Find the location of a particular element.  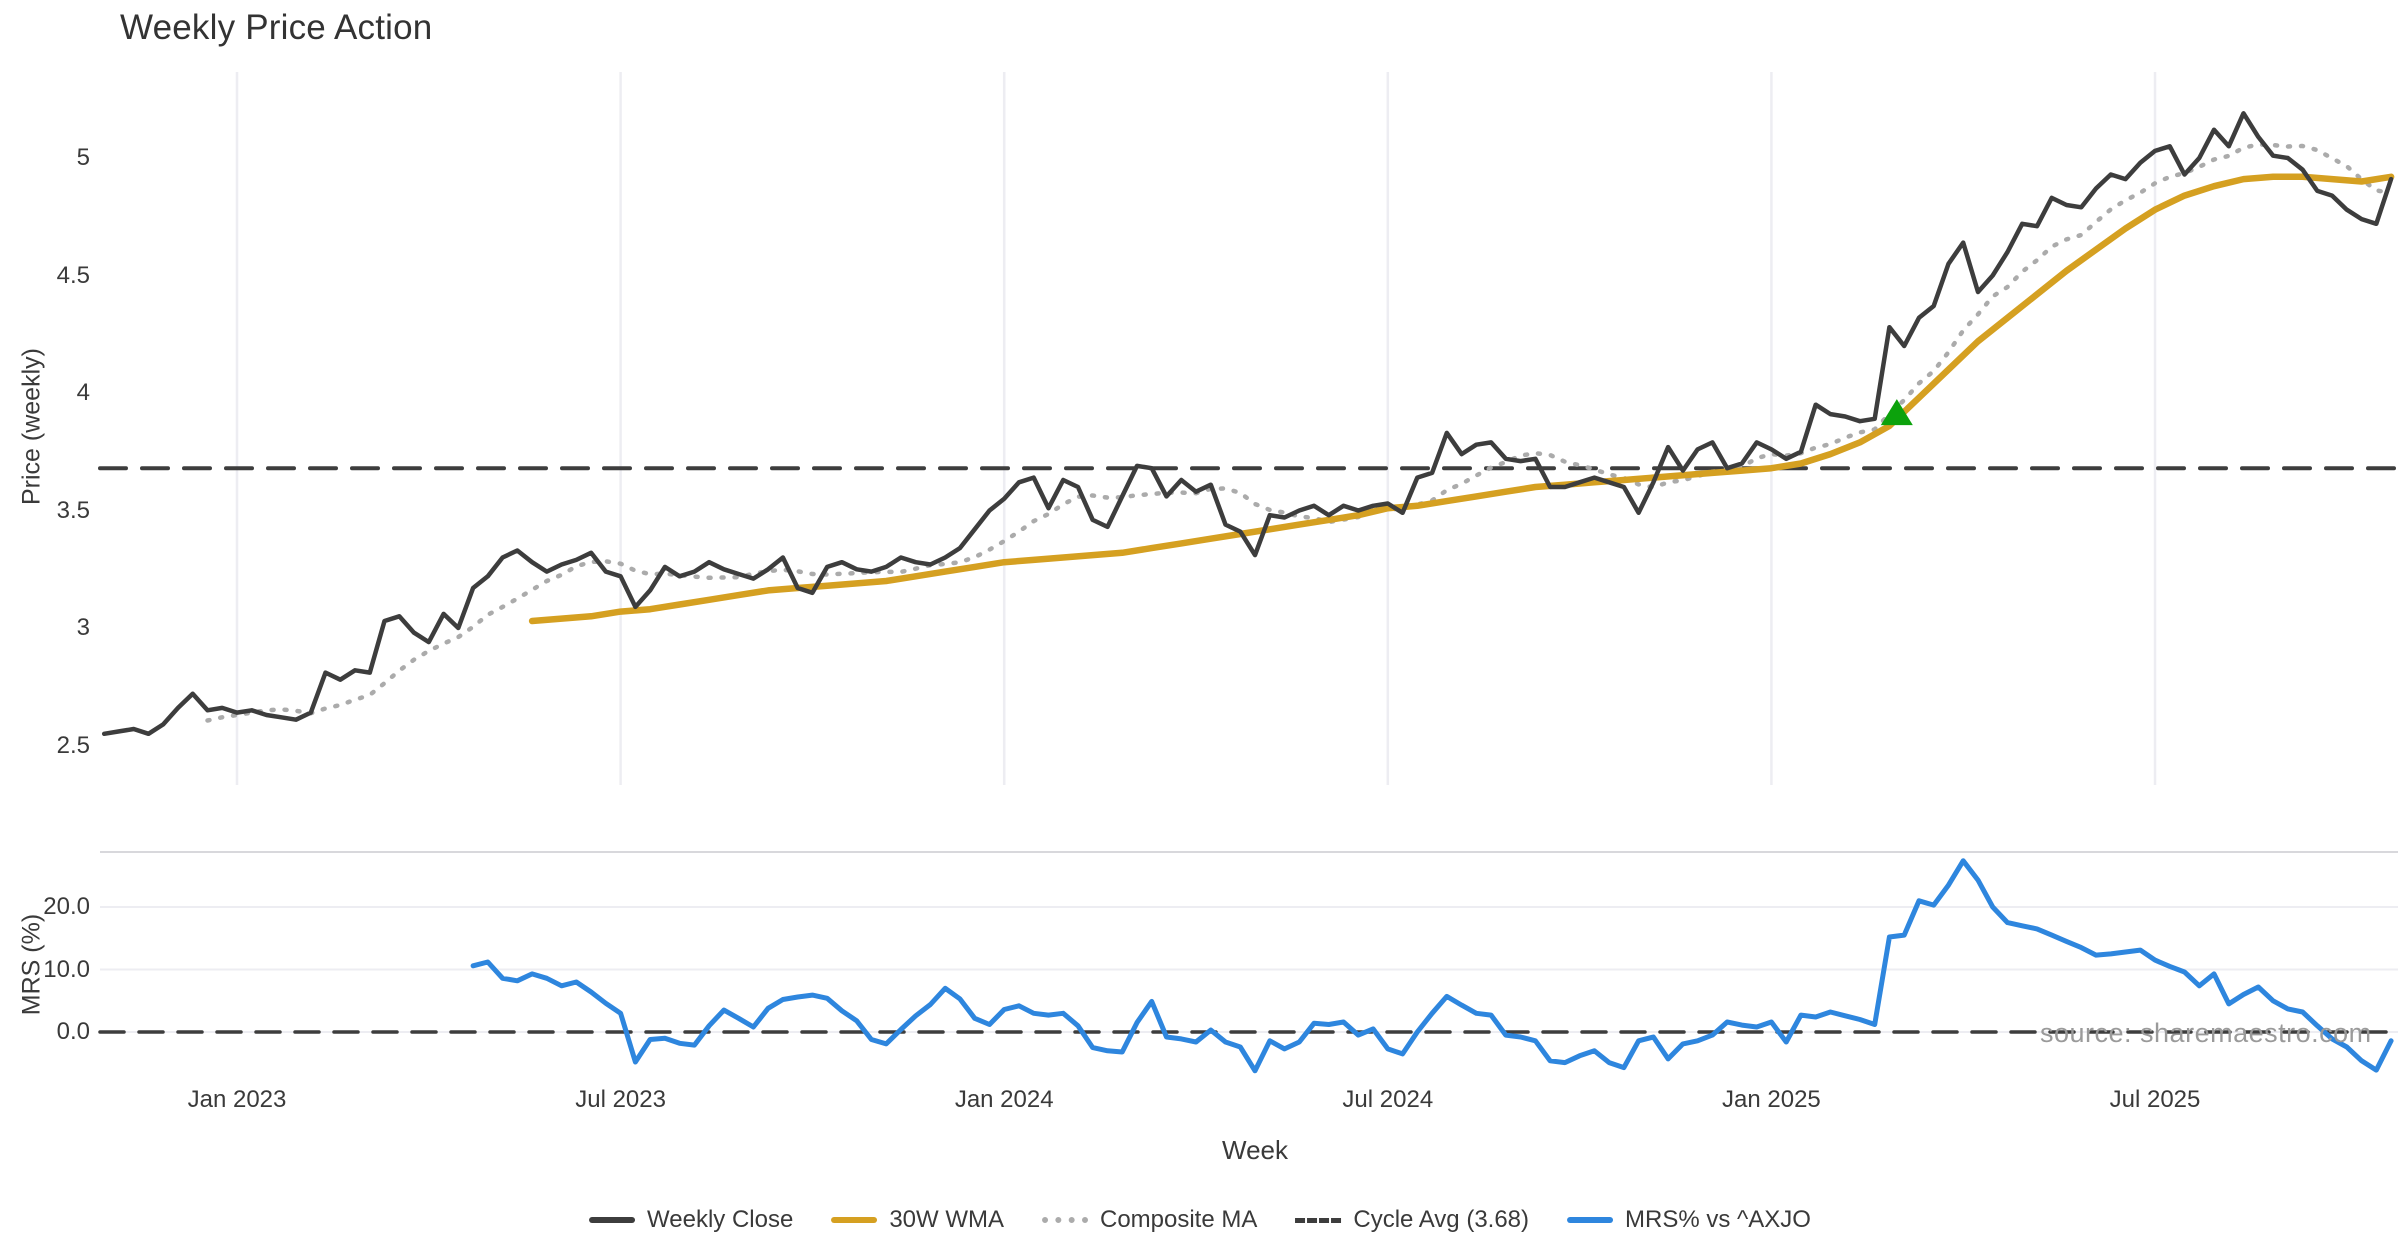

legend-label: Composite MA is located at coordinates (1178, 1219).